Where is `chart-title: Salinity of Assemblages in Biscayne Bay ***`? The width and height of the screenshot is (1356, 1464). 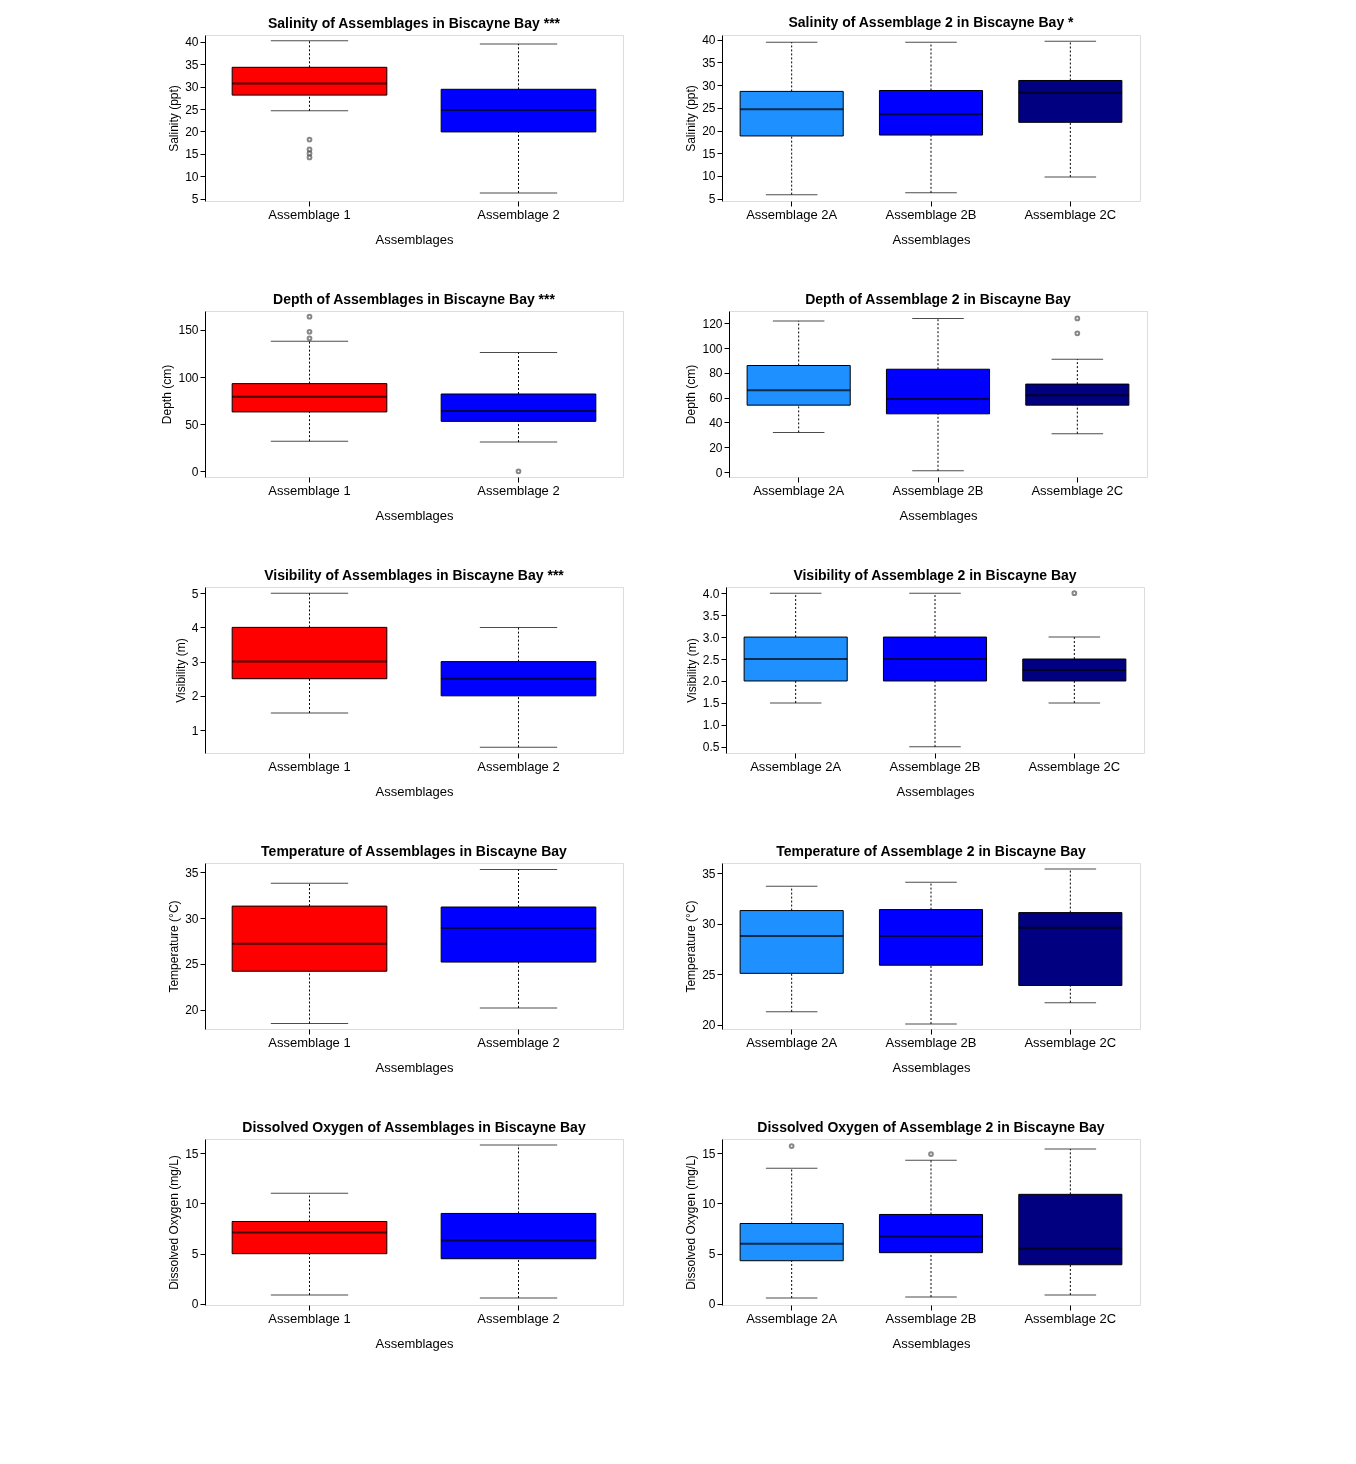 chart-title: Salinity of Assemblages in Biscayne Bay *** is located at coordinates (414, 23).